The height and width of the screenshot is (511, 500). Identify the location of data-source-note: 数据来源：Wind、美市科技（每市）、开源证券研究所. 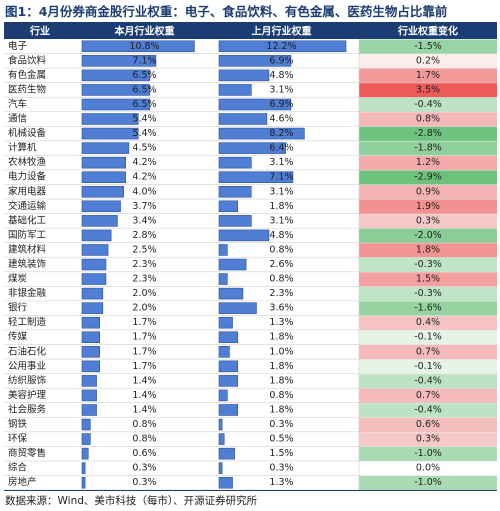
(131, 501).